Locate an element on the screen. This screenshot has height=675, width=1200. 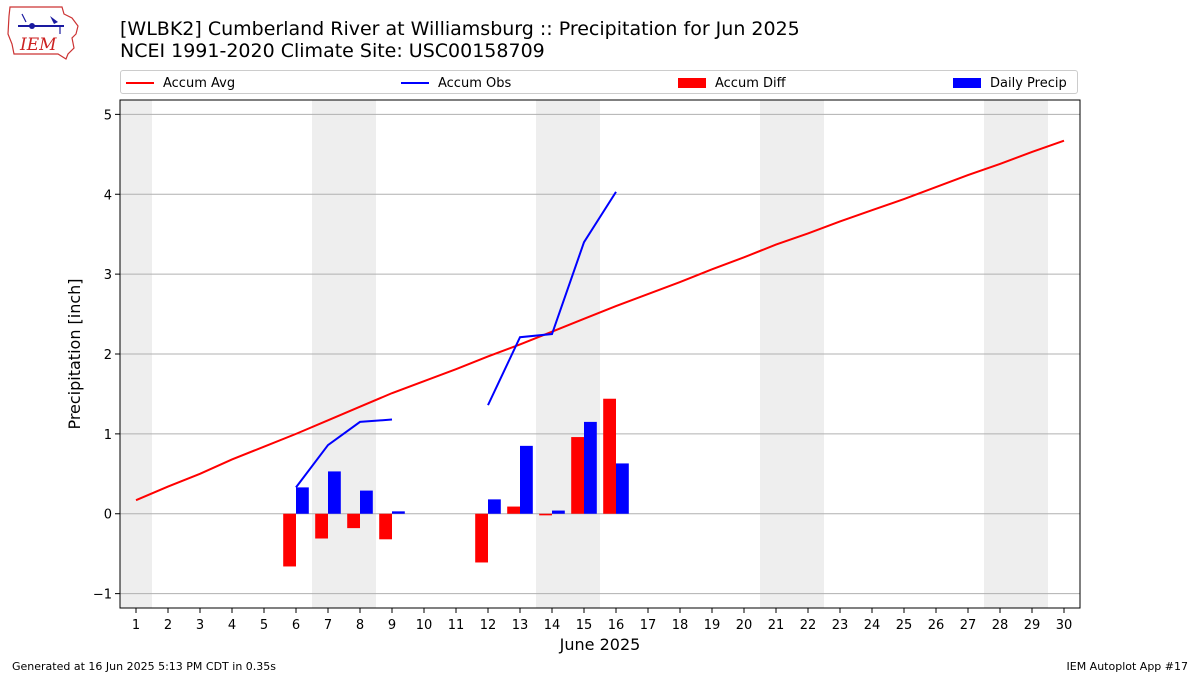
footer-app: IEM Autoplot App #17 is located at coordinates (1127, 666).